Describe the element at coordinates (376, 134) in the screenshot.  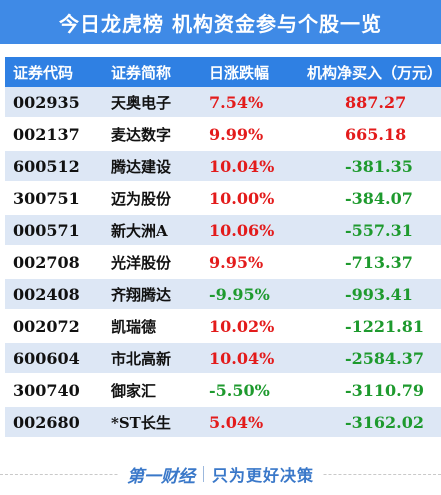
I see `cell-net-buy: 665.18` at that location.